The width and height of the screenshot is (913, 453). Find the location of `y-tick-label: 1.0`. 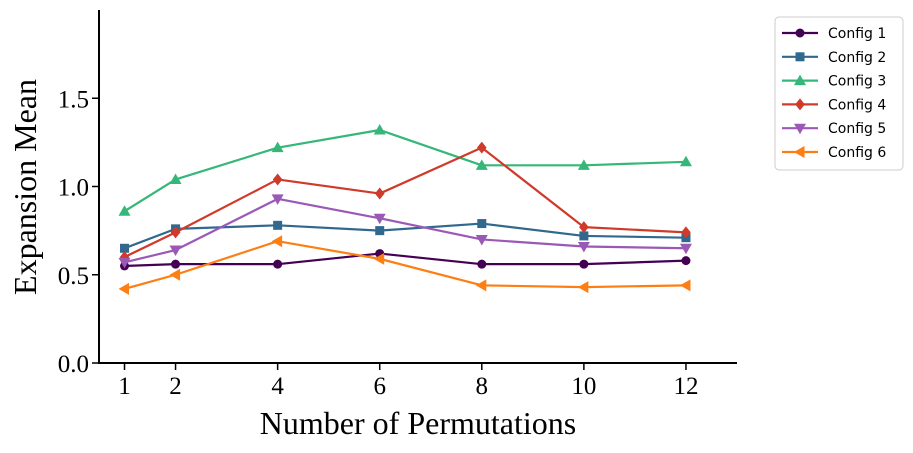

y-tick-label: 1.0 is located at coordinates (73, 188).